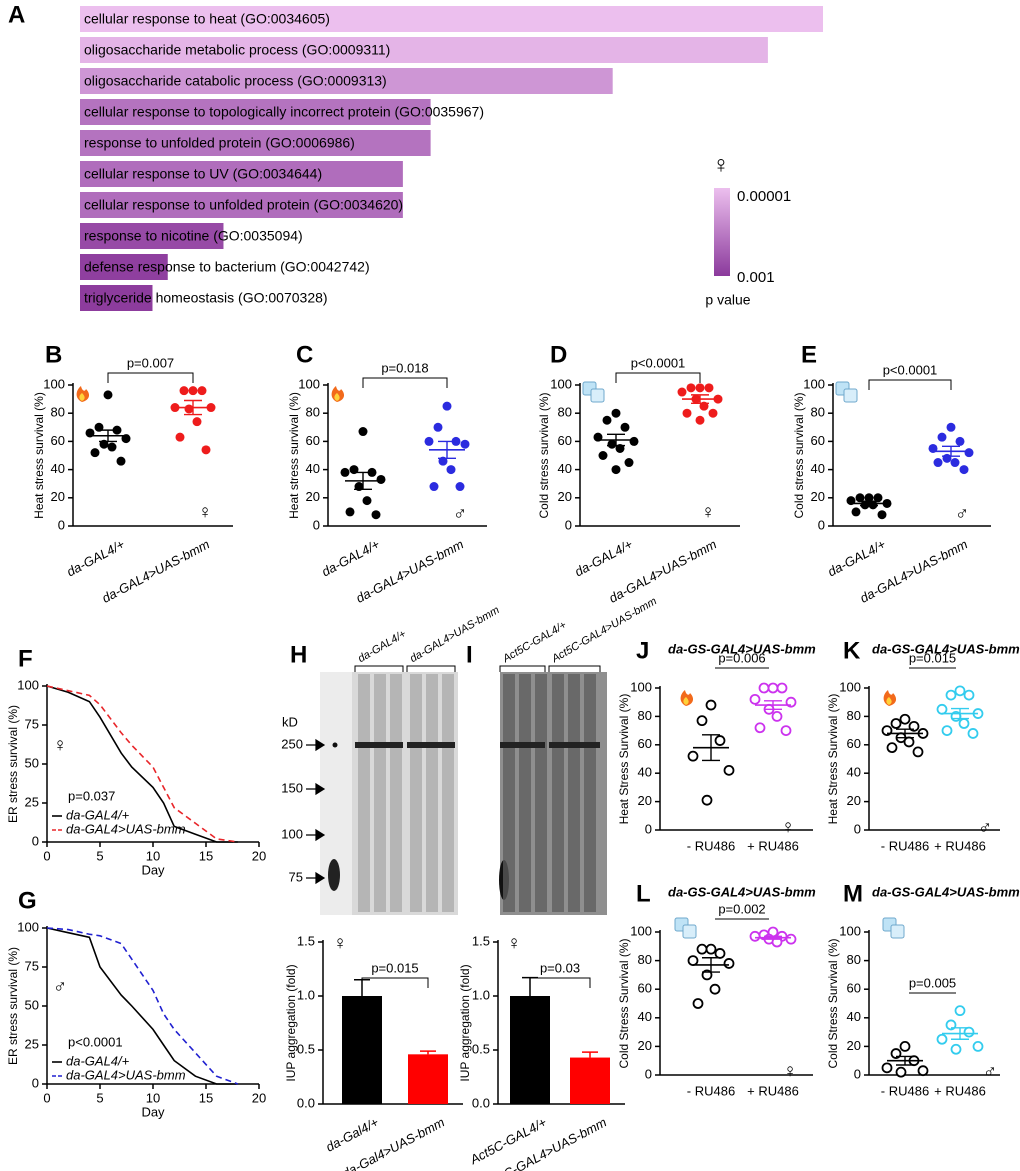  I want to click on p-value: p=0.015, so click(394, 967).